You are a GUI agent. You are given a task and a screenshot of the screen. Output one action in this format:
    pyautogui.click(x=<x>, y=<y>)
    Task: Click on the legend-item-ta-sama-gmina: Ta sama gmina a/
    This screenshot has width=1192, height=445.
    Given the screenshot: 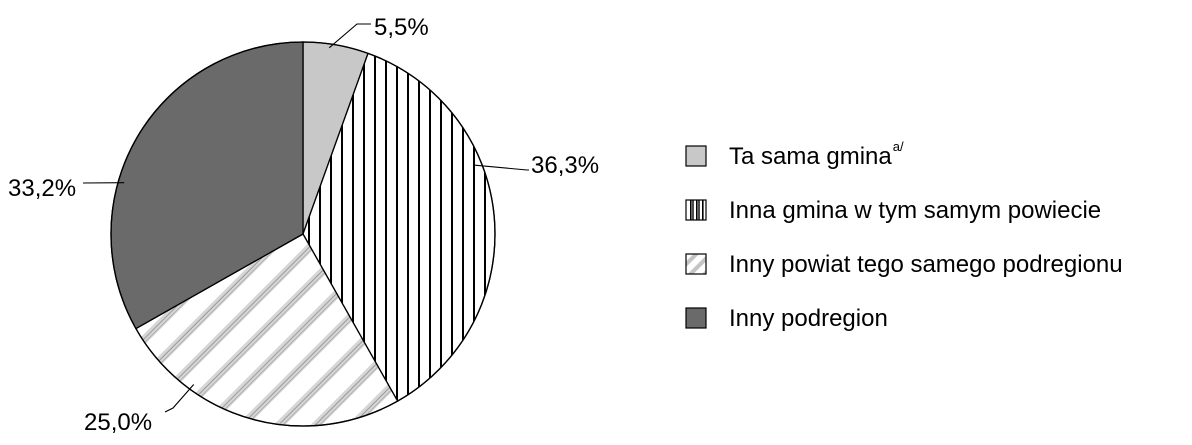 What is the action you would take?
    pyautogui.click(x=794, y=154)
    